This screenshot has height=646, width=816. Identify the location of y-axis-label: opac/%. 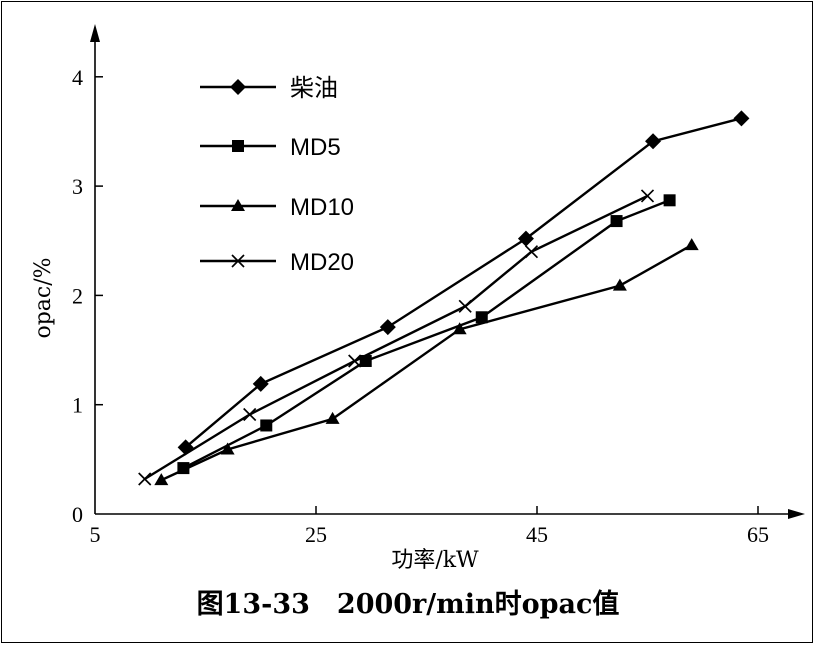
(43, 297).